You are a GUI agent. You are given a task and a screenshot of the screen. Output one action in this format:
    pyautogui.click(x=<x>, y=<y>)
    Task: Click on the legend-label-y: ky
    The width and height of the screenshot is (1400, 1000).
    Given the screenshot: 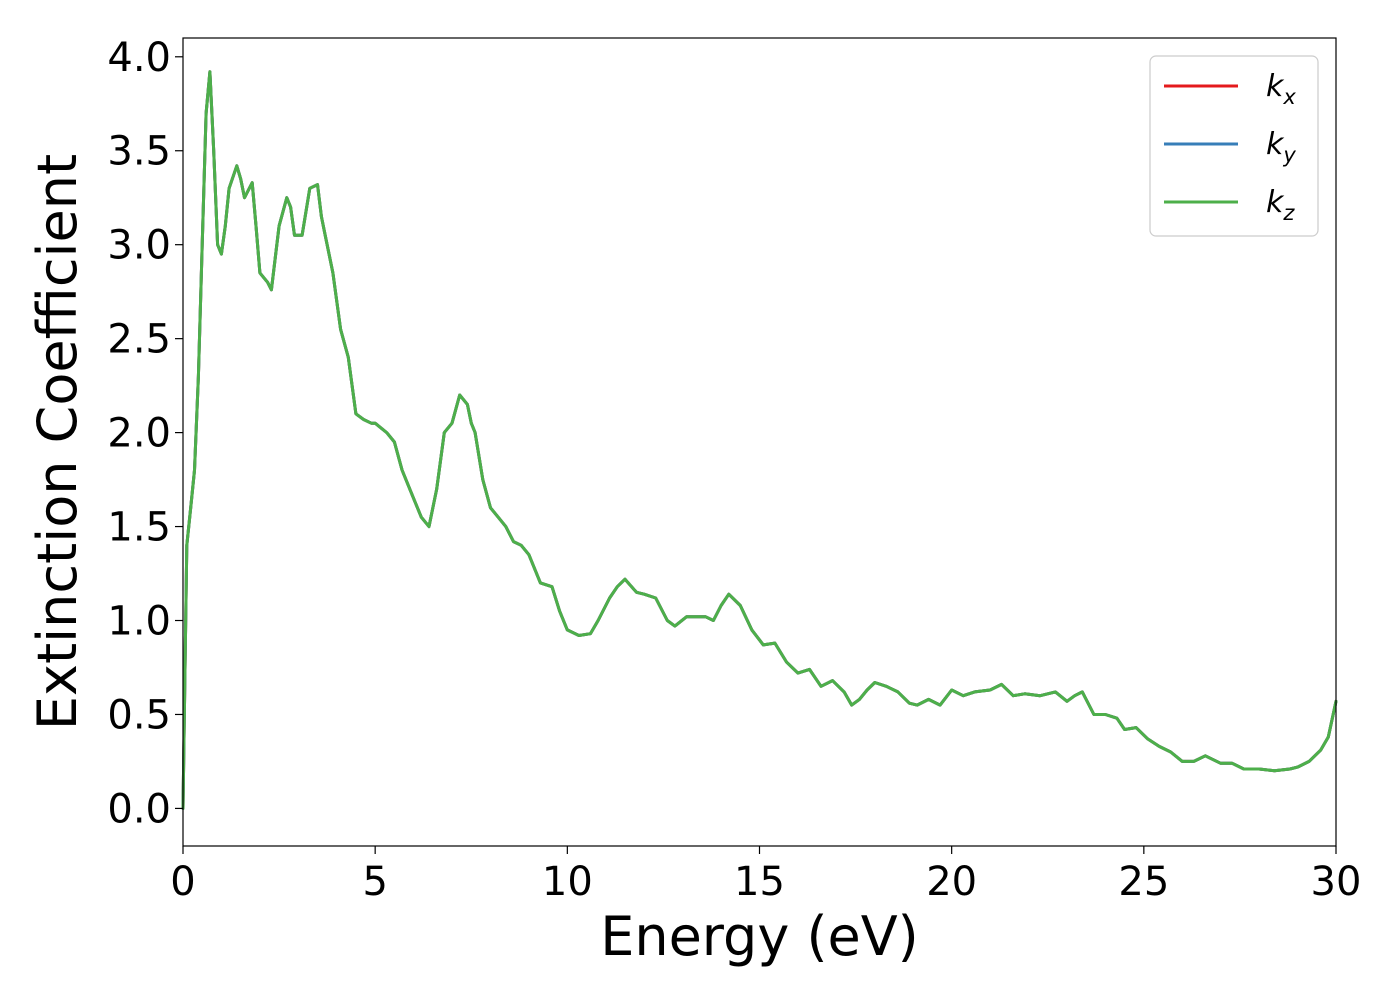 What is the action you would take?
    pyautogui.click(x=1281, y=147)
    